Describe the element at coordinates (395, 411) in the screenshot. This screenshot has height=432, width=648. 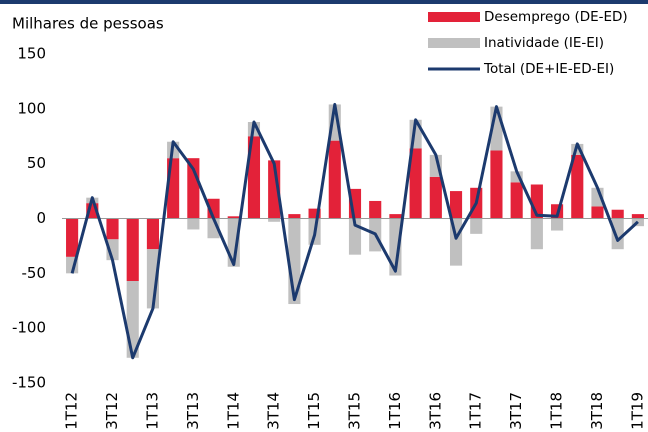
I see `x-tick-label: 1T16` at that location.